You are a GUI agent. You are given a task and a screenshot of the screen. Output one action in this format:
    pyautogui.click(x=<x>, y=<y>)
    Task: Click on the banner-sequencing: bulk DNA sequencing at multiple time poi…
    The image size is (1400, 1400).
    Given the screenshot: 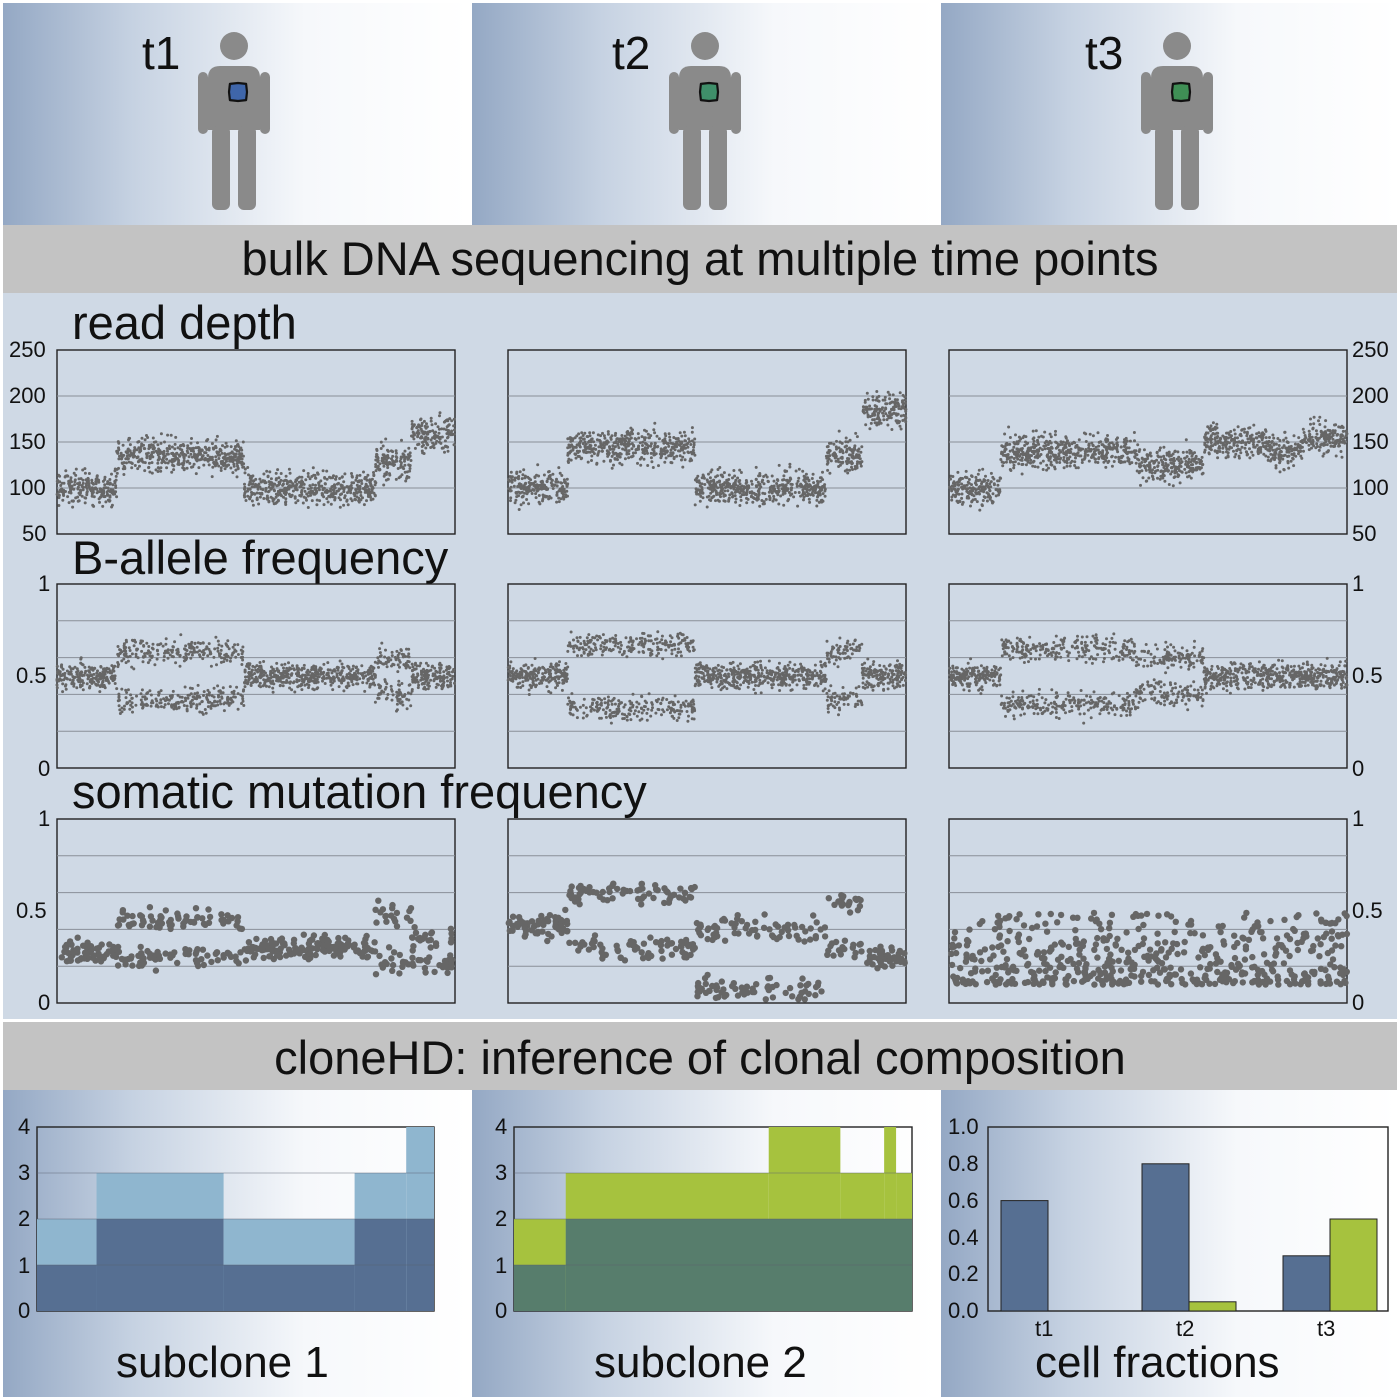 What is the action you would take?
    pyautogui.click(x=700, y=259)
    